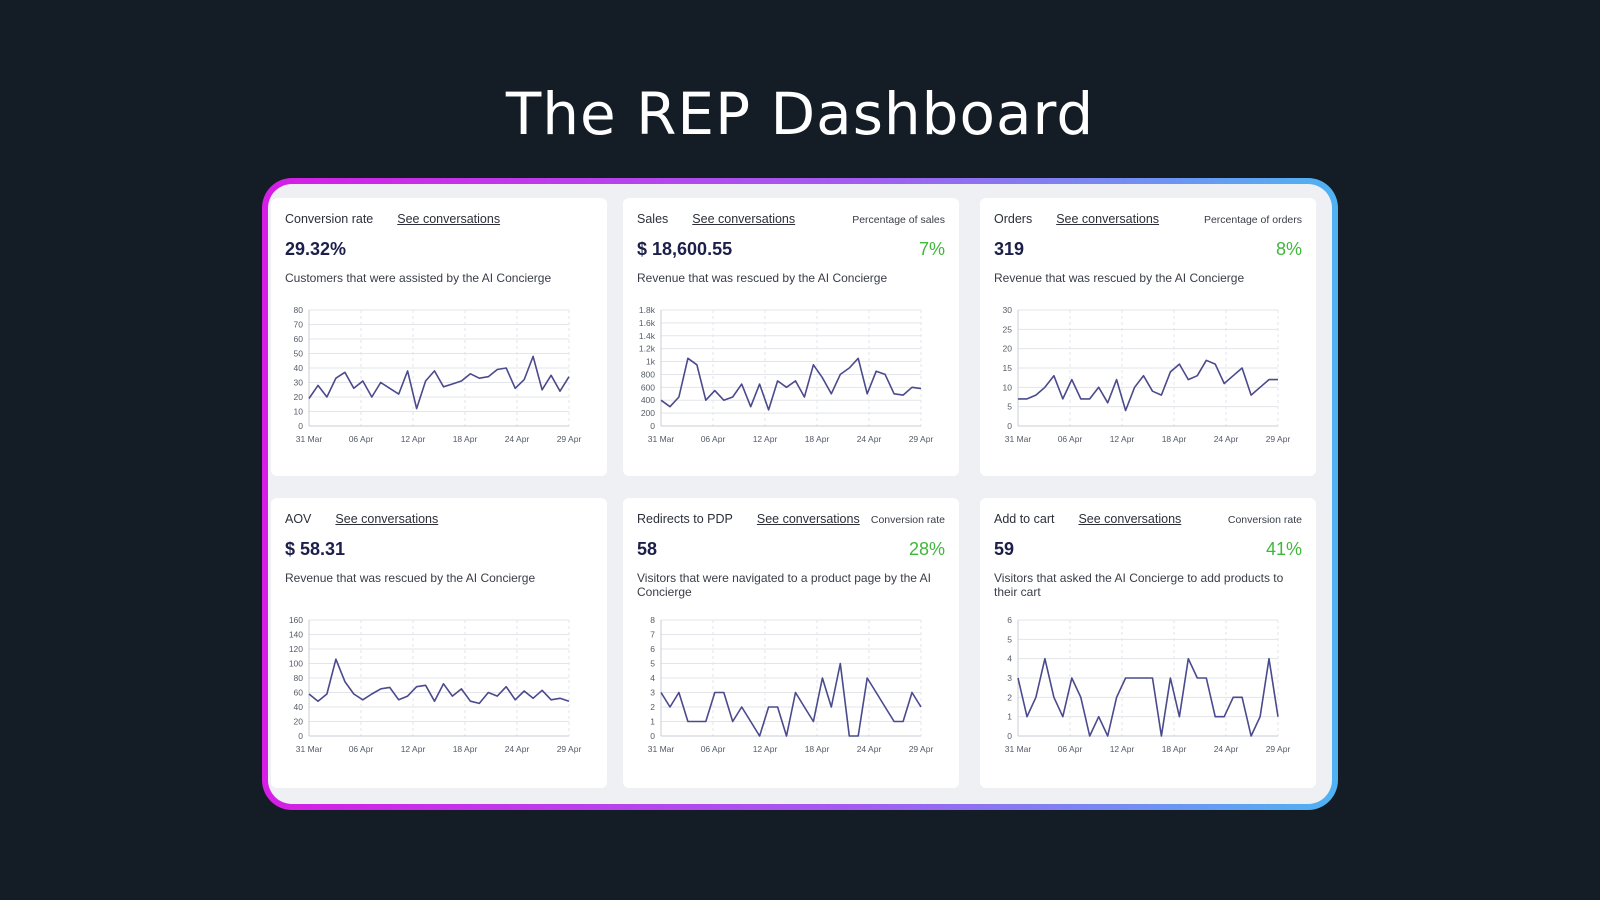  What do you see at coordinates (931, 249) in the screenshot?
I see `metric-percentage: 7%` at bounding box center [931, 249].